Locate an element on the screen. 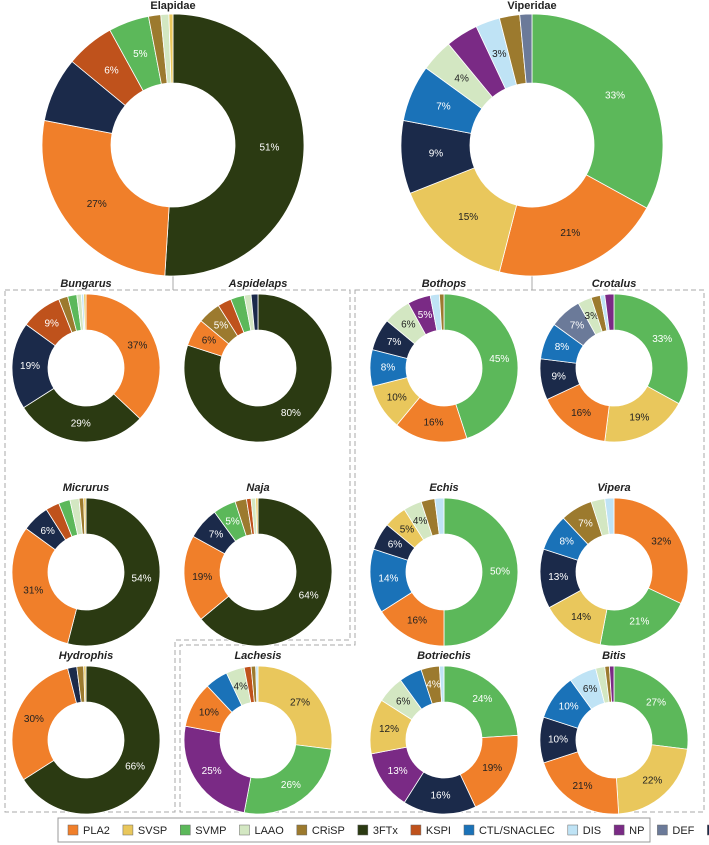  chart-title: Hydrophis is located at coordinates (86, 656).